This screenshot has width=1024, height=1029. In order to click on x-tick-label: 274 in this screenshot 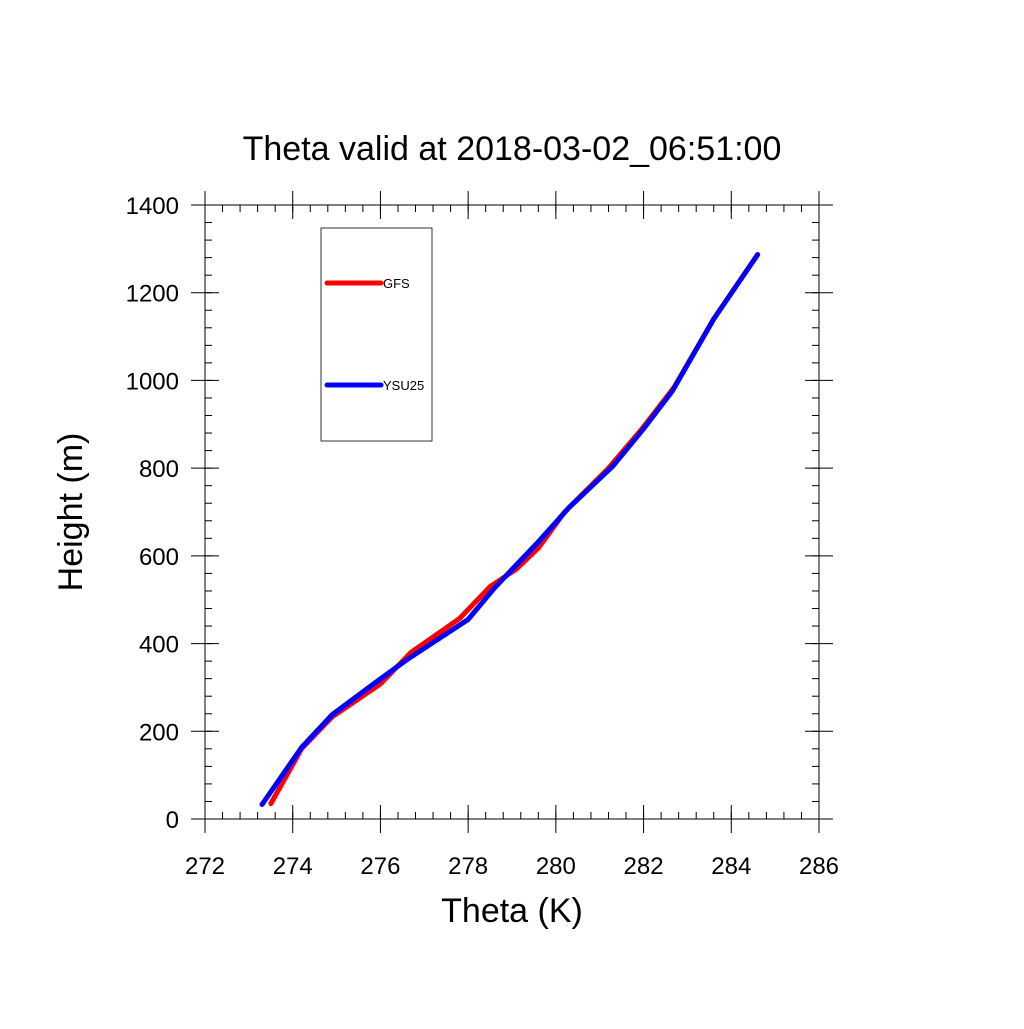, I will do `click(293, 866)`.